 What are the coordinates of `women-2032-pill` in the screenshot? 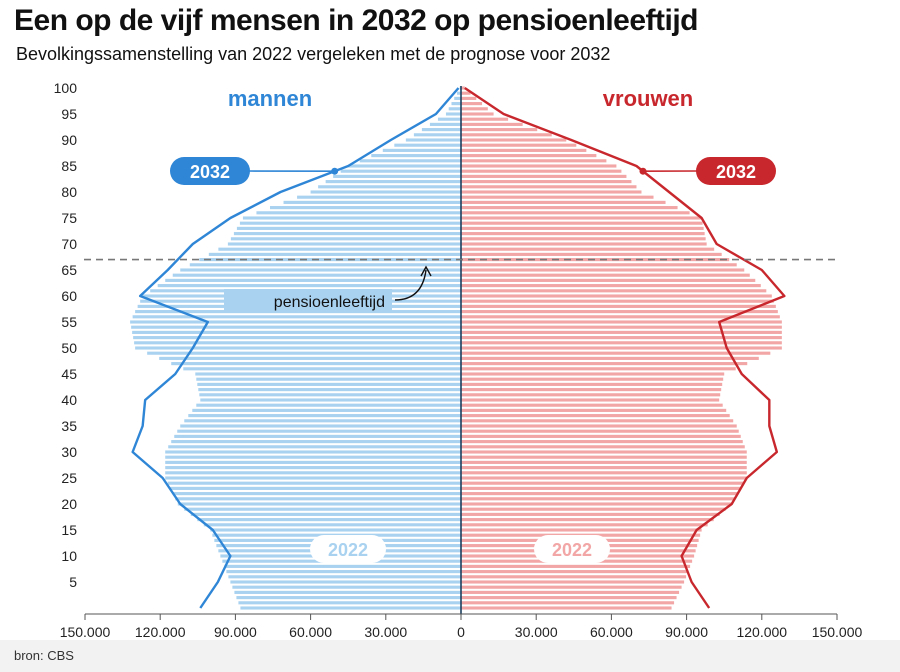 It's located at (736, 171).